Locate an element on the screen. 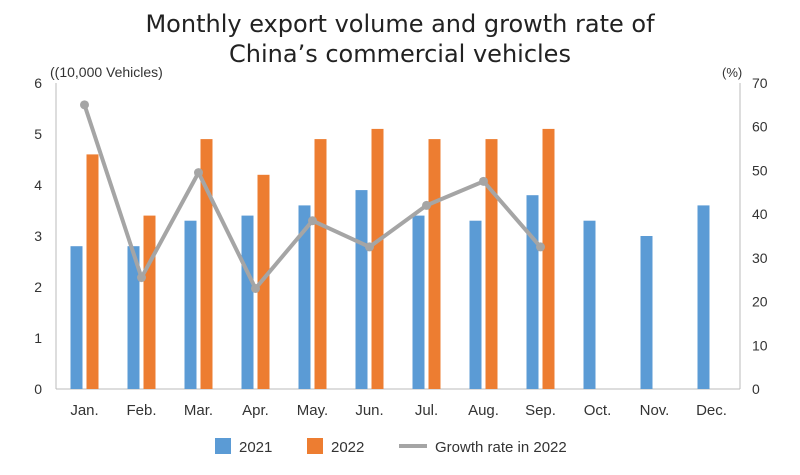 Image resolution: width=800 pixels, height=475 pixels. x-tick-label: Jan. is located at coordinates (84, 410).